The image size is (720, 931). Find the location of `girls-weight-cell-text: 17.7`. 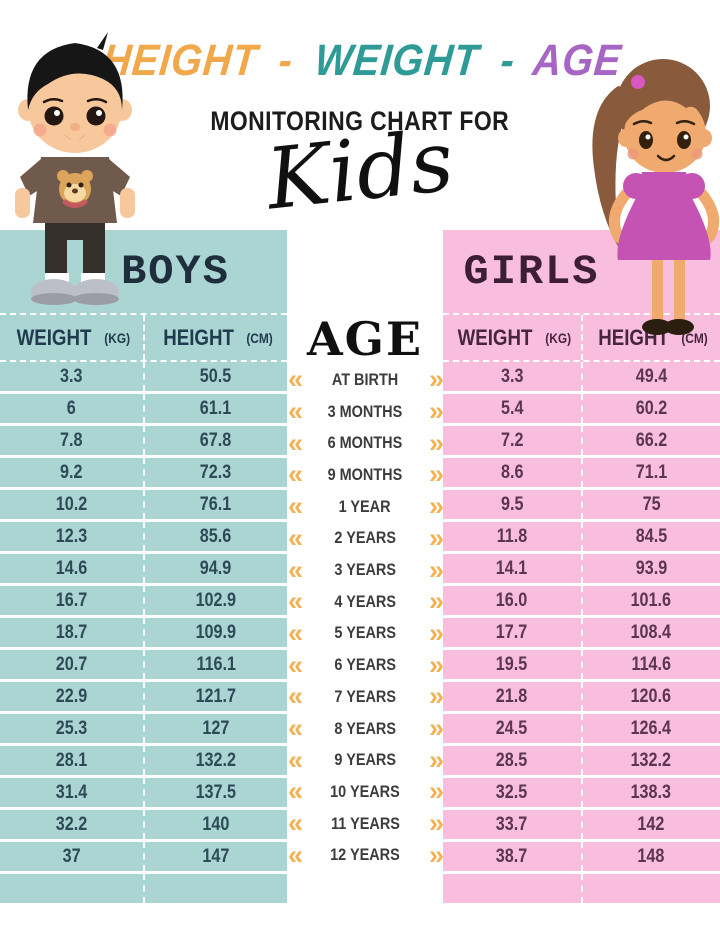

girls-weight-cell-text: 17.7 is located at coordinates (512, 632).